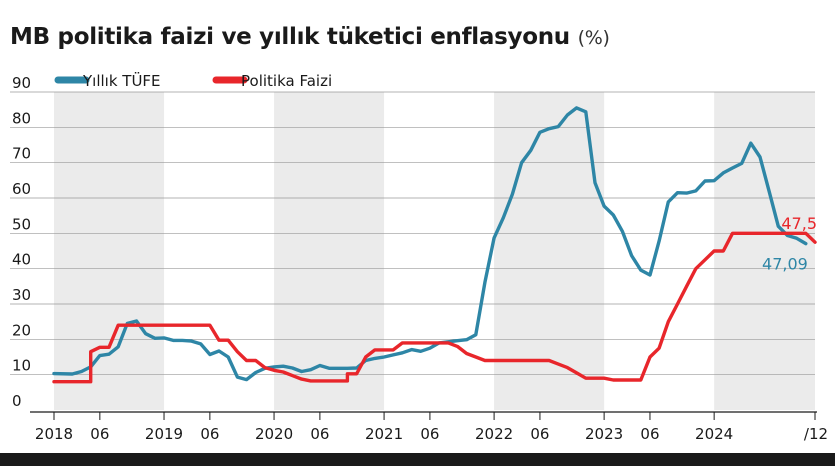  I want to click on y-tick-label: 60, so click(21, 189).